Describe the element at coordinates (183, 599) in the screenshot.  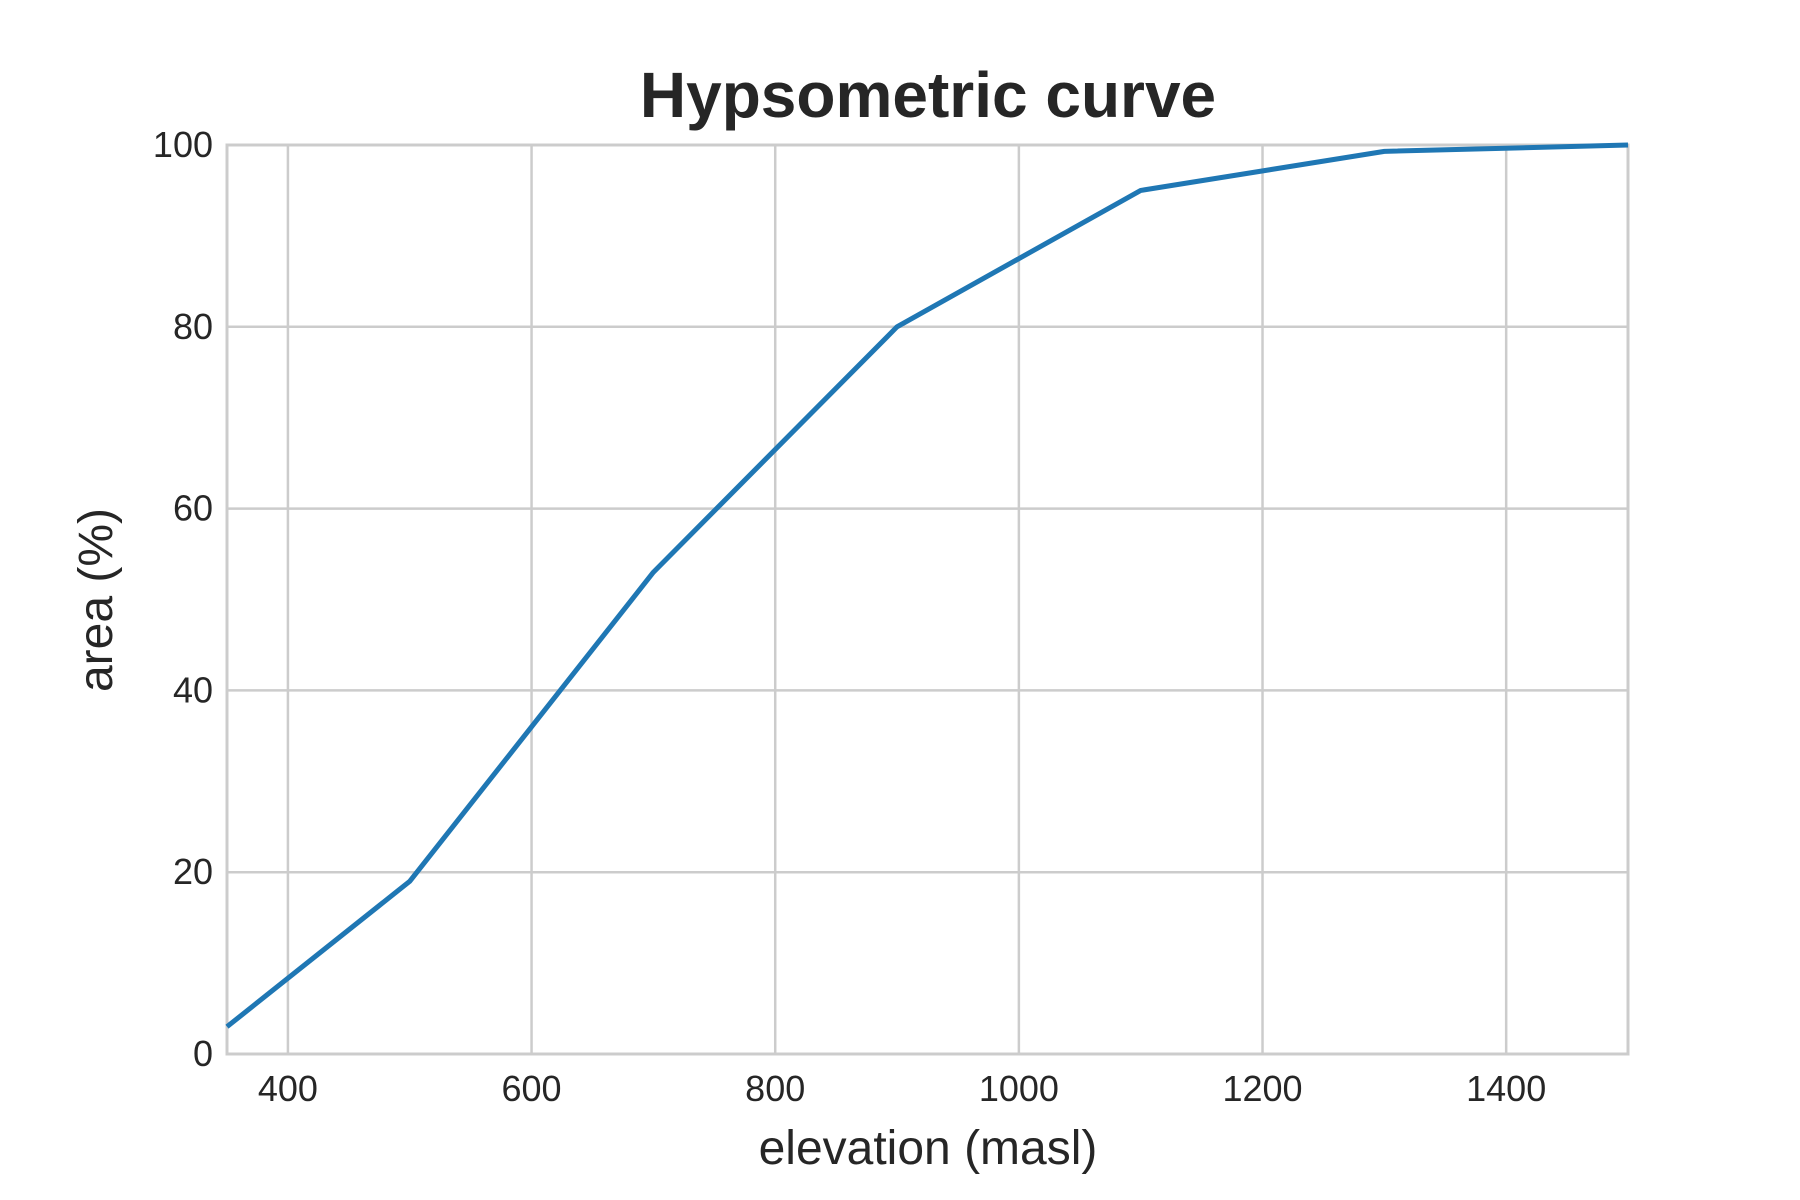
I see `y-tick-labels: 0 20 40 60 80 100` at that location.